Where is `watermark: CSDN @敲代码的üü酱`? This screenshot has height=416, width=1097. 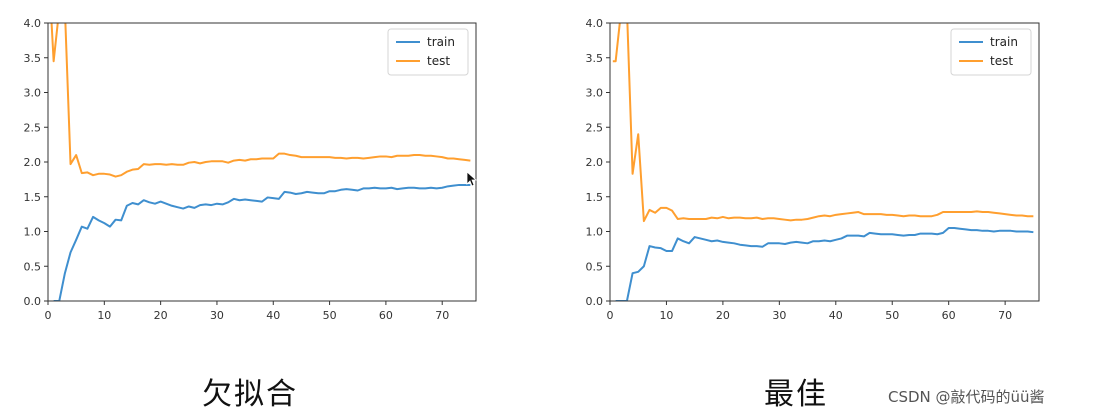 watermark: CSDN @敲代码的üü酱 is located at coordinates (966, 397).